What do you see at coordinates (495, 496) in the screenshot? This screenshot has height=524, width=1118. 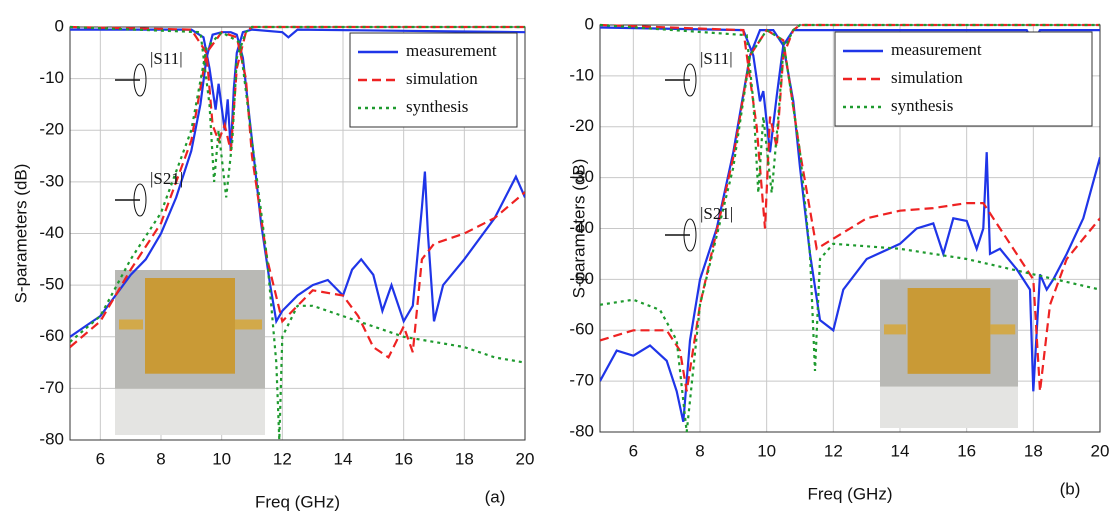 I see `panel-label: (a)` at bounding box center [495, 496].